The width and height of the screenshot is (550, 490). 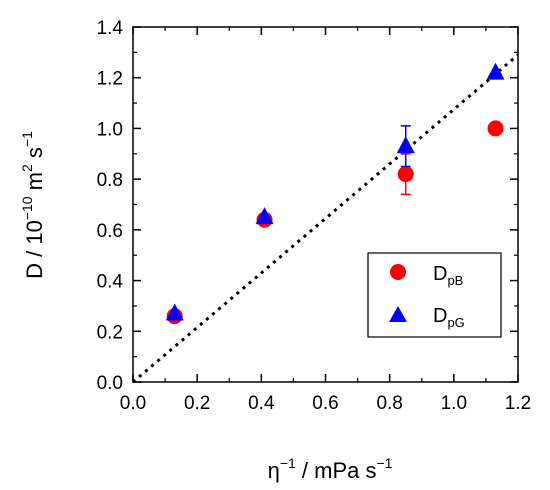 I want to click on y-tick-label: 0.0, so click(x=110, y=383).